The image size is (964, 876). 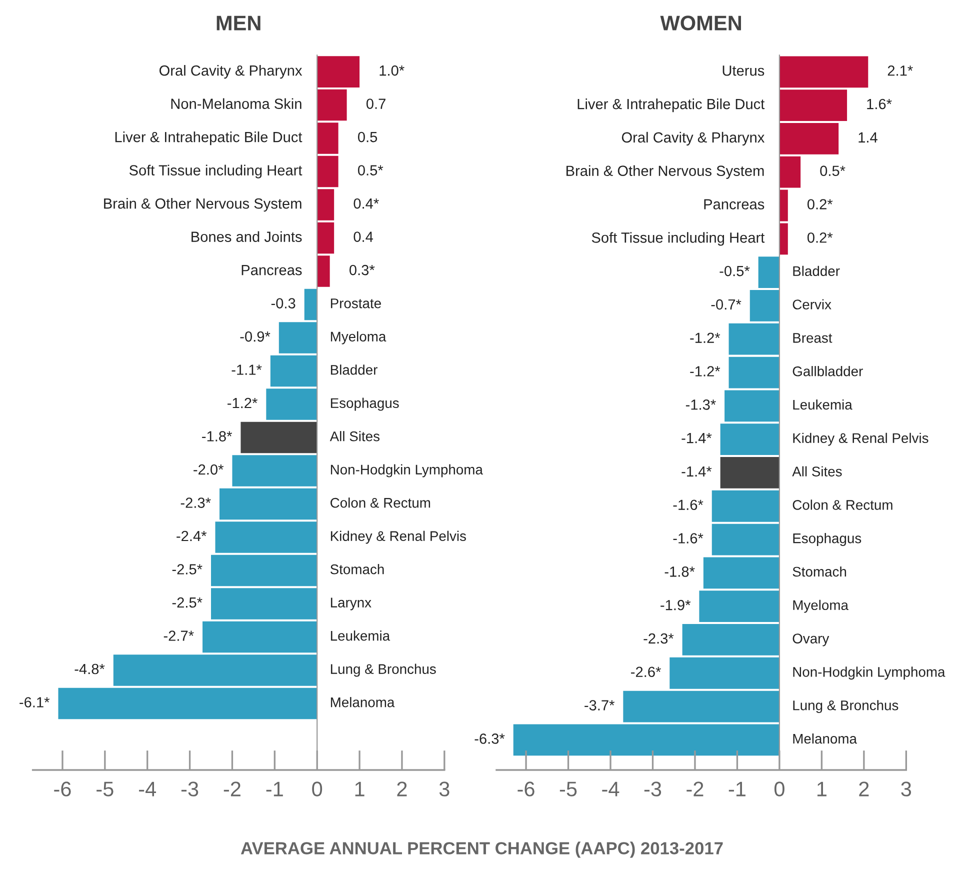 I want to click on data-label: -4.8*, so click(x=89, y=669).